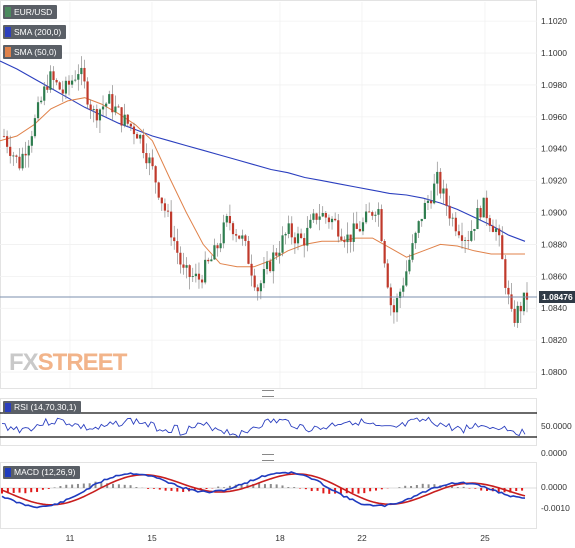 The height and width of the screenshot is (548, 575). I want to click on price-tick-label: 1.1020, so click(554, 21).